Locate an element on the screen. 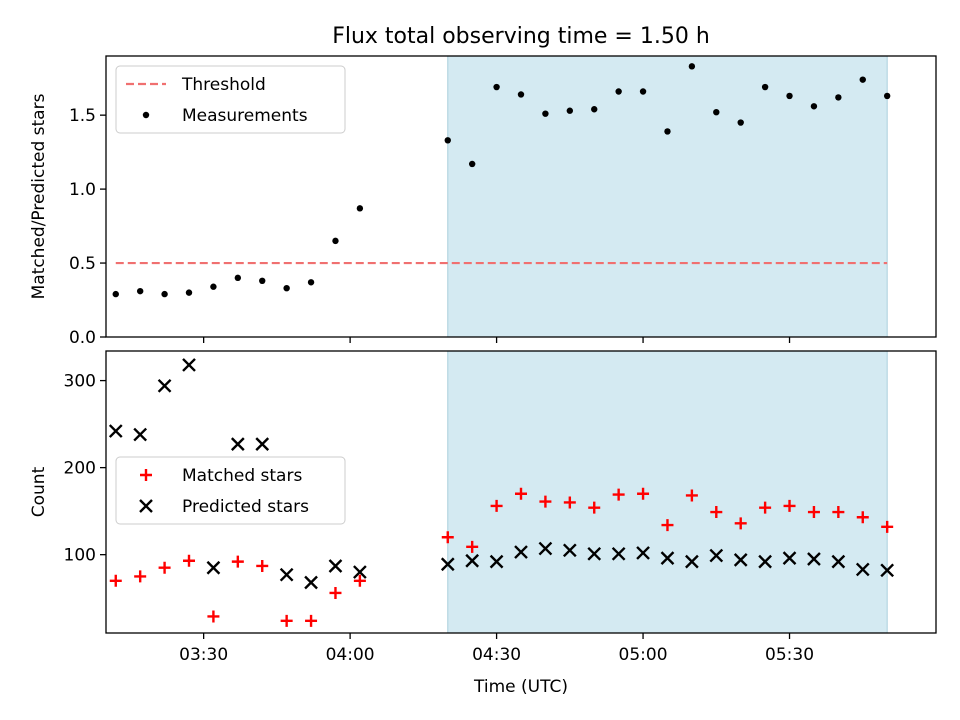 Image resolution: width=960 pixels, height=720 pixels. legend-measurement-marker is located at coordinates (146, 115).